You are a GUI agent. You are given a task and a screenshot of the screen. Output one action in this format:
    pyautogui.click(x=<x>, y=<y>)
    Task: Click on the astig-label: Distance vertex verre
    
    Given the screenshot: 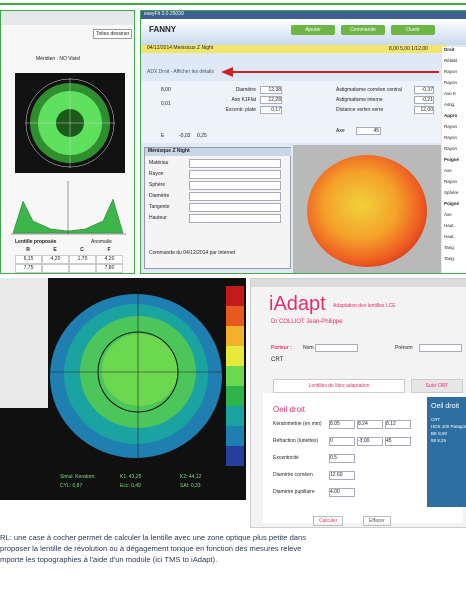 What is the action you would take?
    pyautogui.click(x=360, y=110)
    